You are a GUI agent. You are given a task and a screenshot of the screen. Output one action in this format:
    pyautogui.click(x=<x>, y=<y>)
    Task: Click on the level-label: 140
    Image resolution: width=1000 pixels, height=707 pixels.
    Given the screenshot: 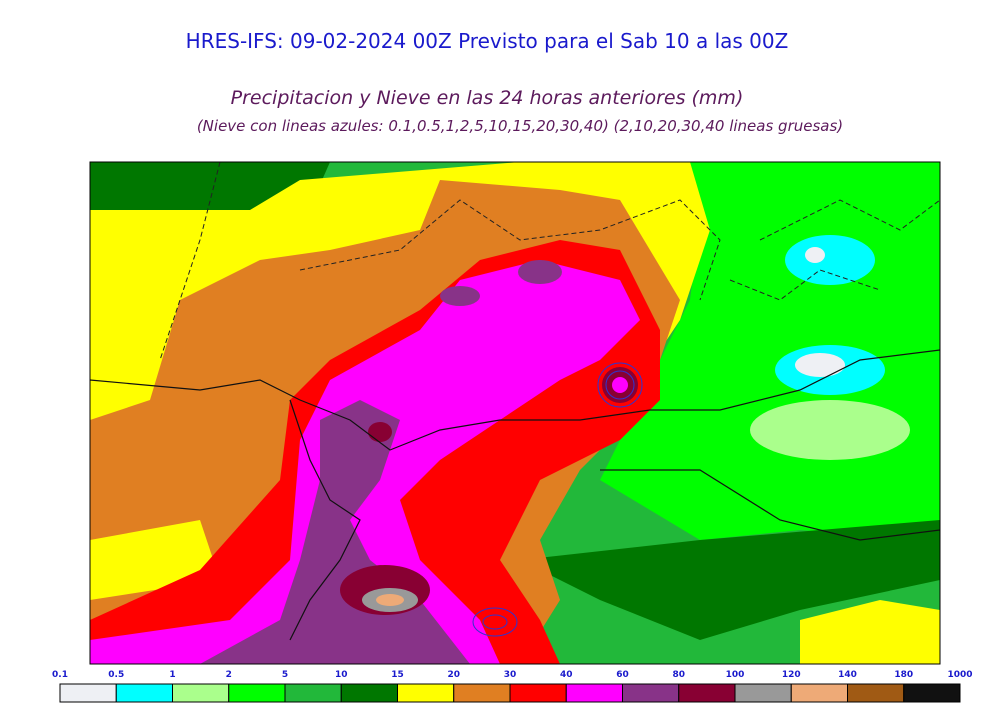 What is the action you would take?
    pyautogui.click(x=847, y=675)
    